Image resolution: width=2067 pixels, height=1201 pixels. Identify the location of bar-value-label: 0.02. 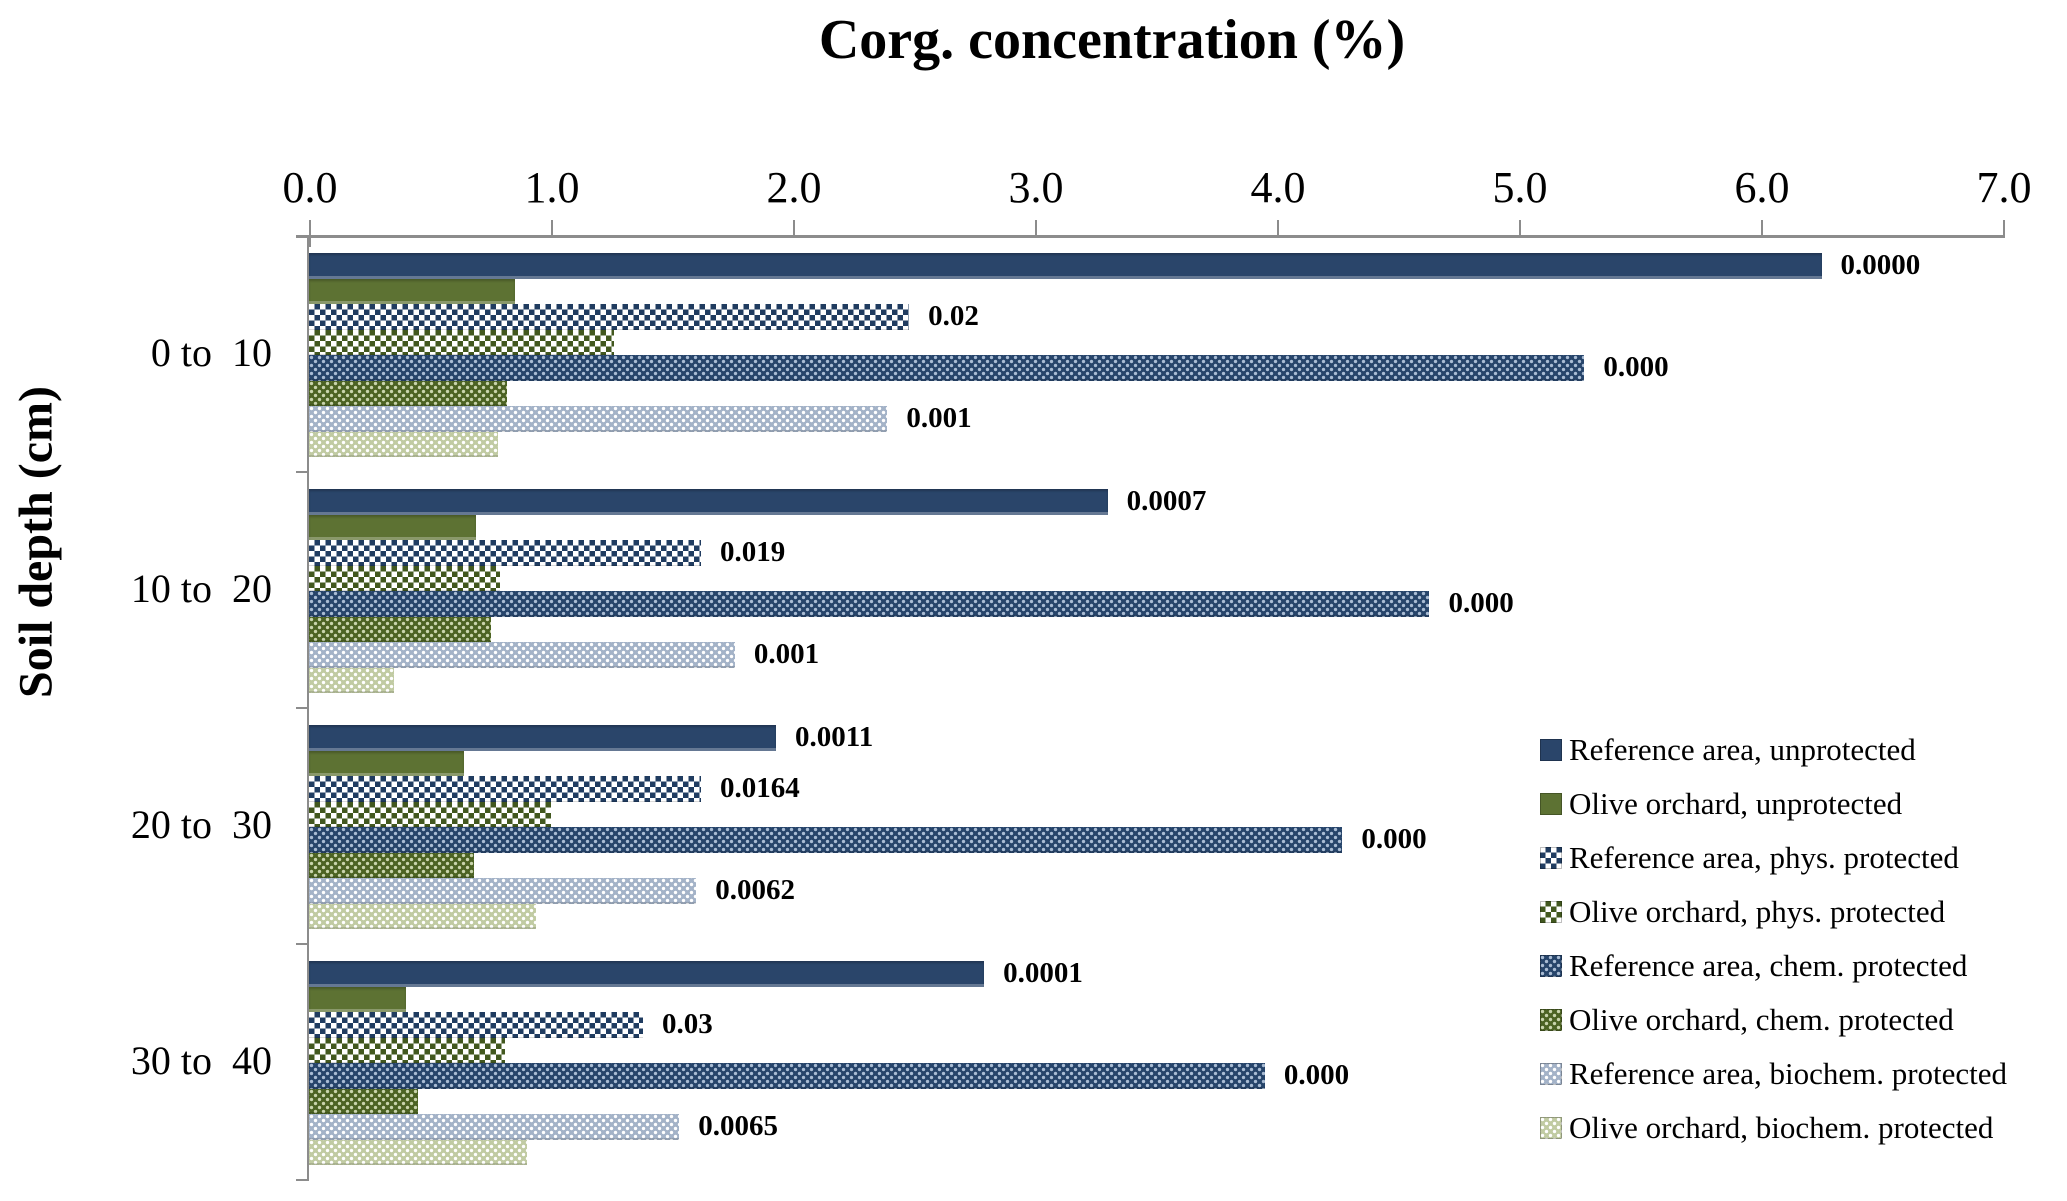
(953, 316).